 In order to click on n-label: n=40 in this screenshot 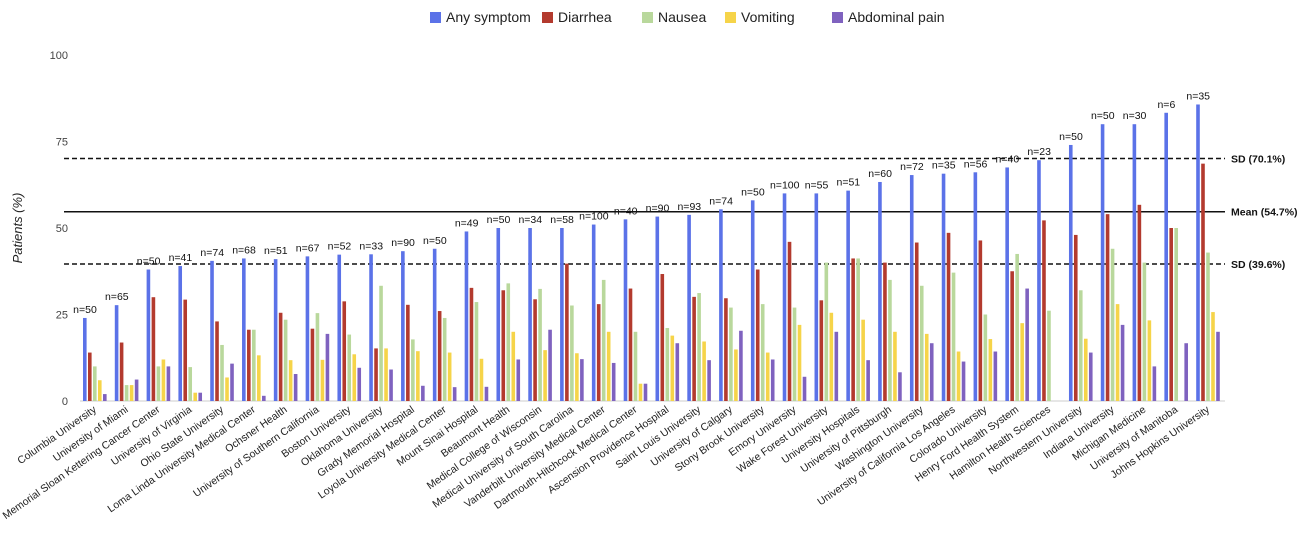, I will do `click(626, 211)`.